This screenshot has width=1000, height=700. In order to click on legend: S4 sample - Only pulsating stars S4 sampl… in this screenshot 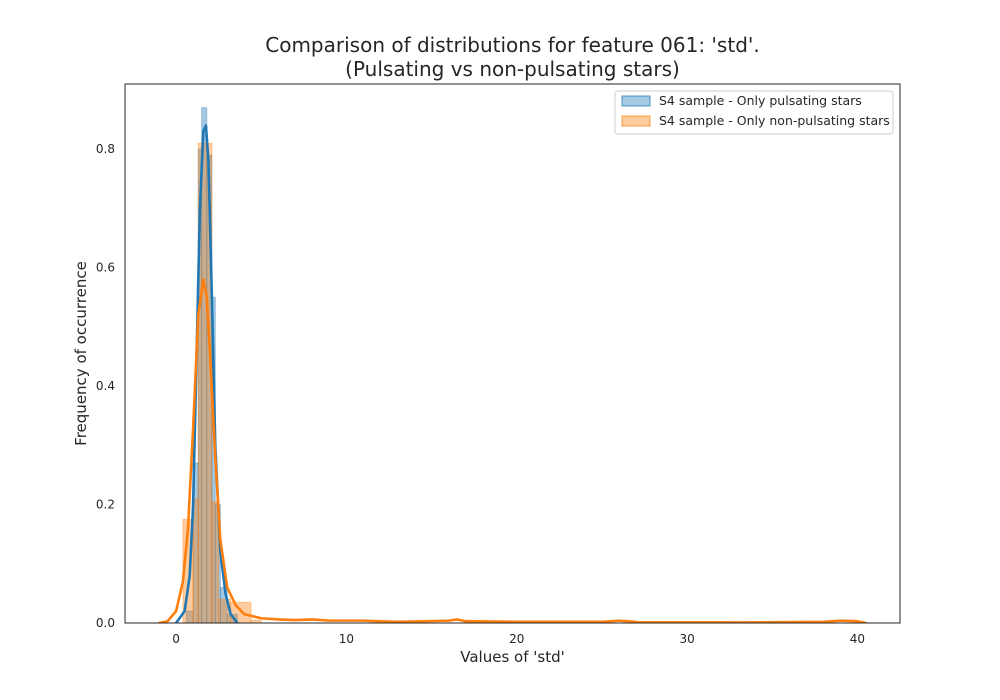, I will do `click(754, 112)`.